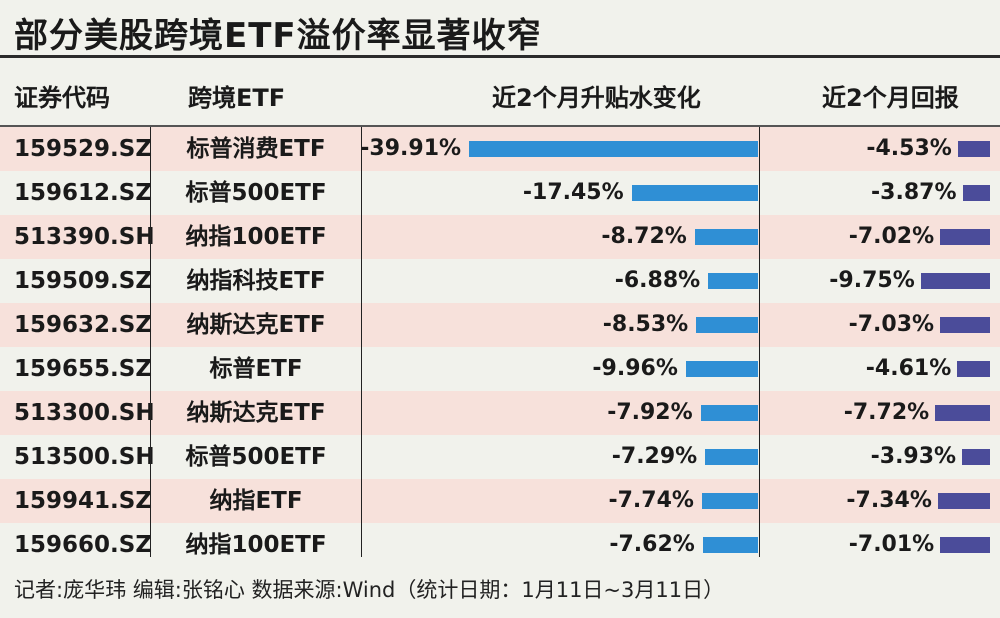 The height and width of the screenshot is (618, 1000). What do you see at coordinates (886, 412) in the screenshot?
I see `return-label: -7.72%` at bounding box center [886, 412].